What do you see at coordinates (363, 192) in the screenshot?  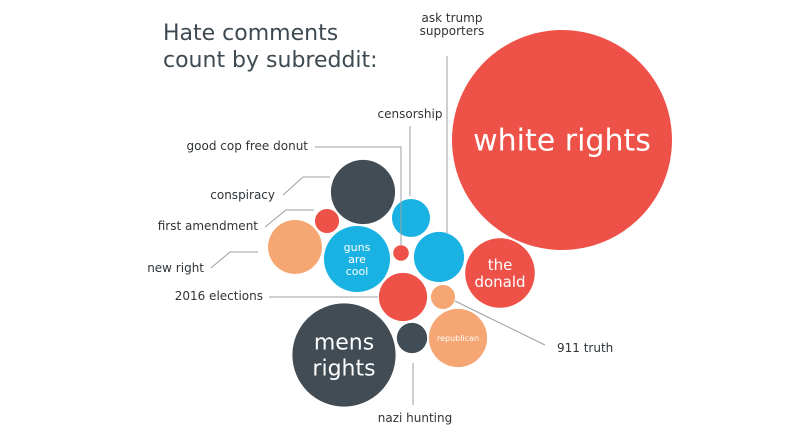 I see `bubble-conspiracy` at bounding box center [363, 192].